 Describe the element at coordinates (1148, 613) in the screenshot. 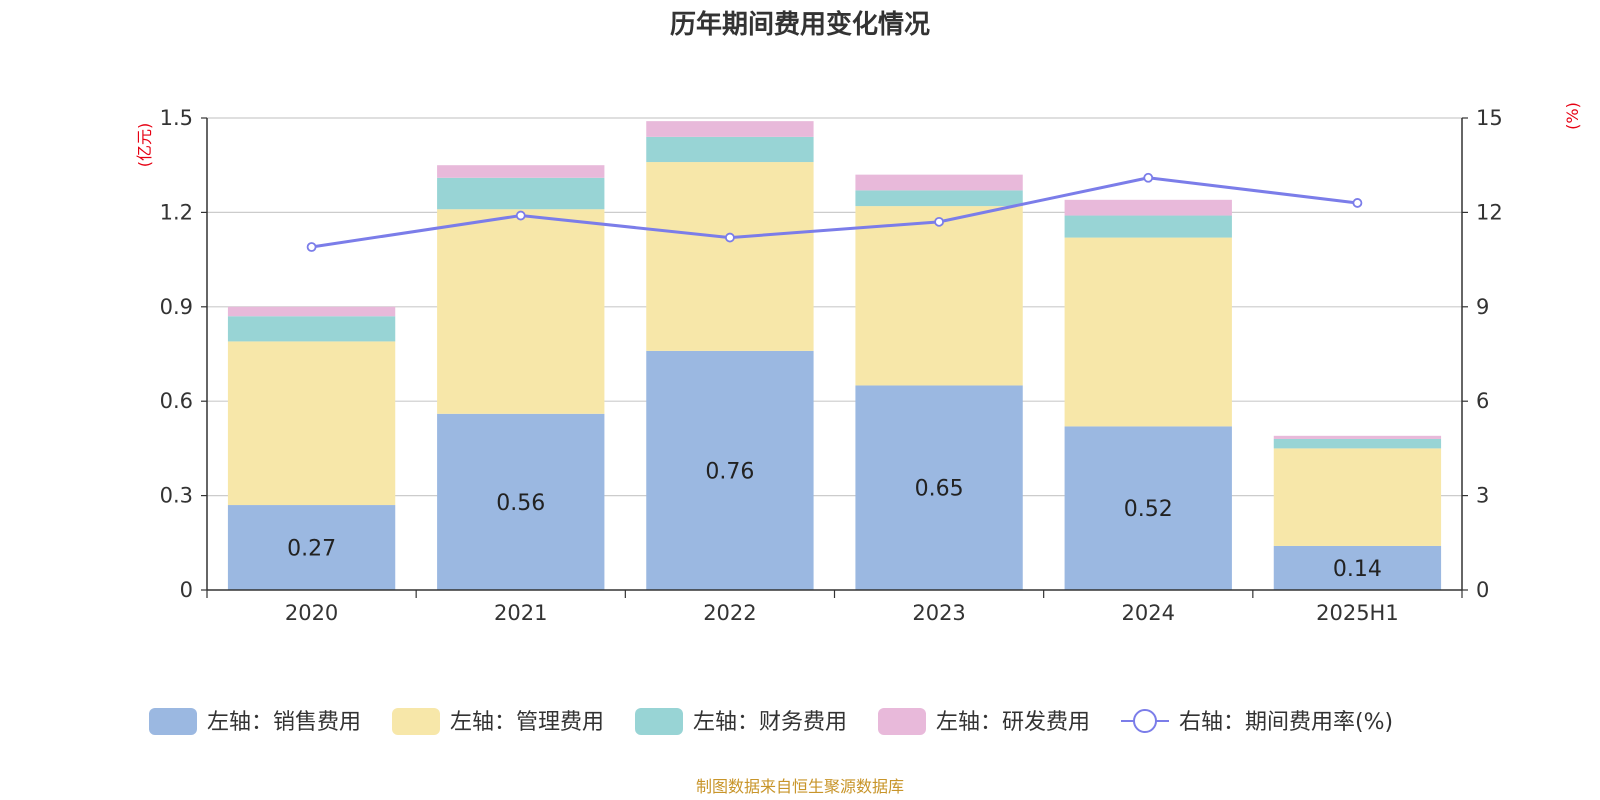

I see `x-tick-label: 2024` at that location.